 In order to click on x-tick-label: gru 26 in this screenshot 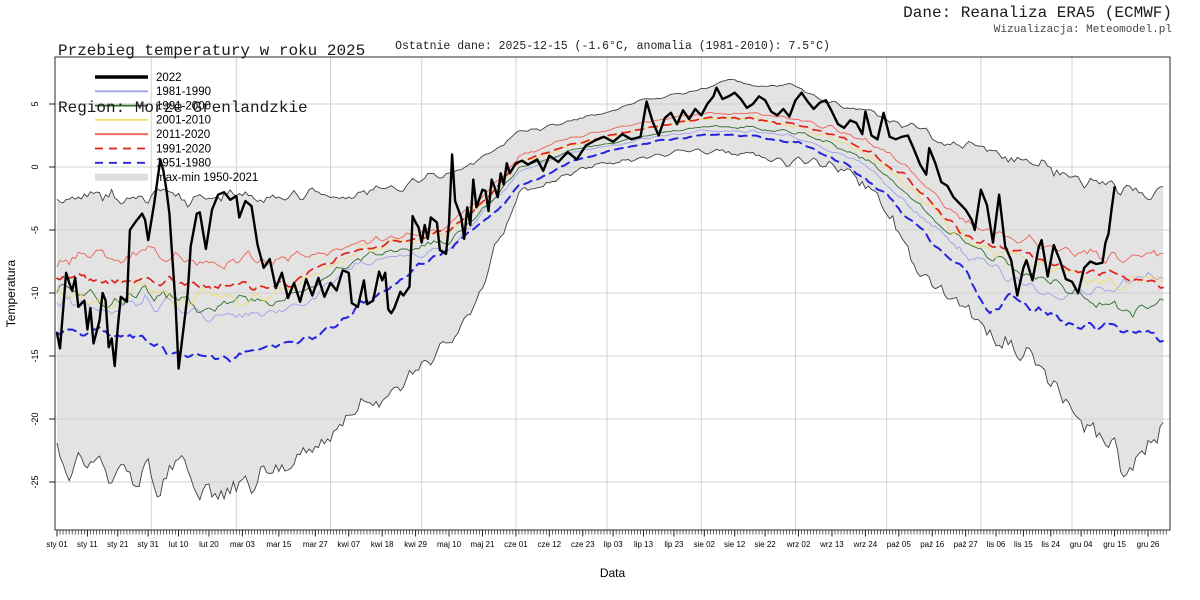, I will do `click(1148, 544)`.